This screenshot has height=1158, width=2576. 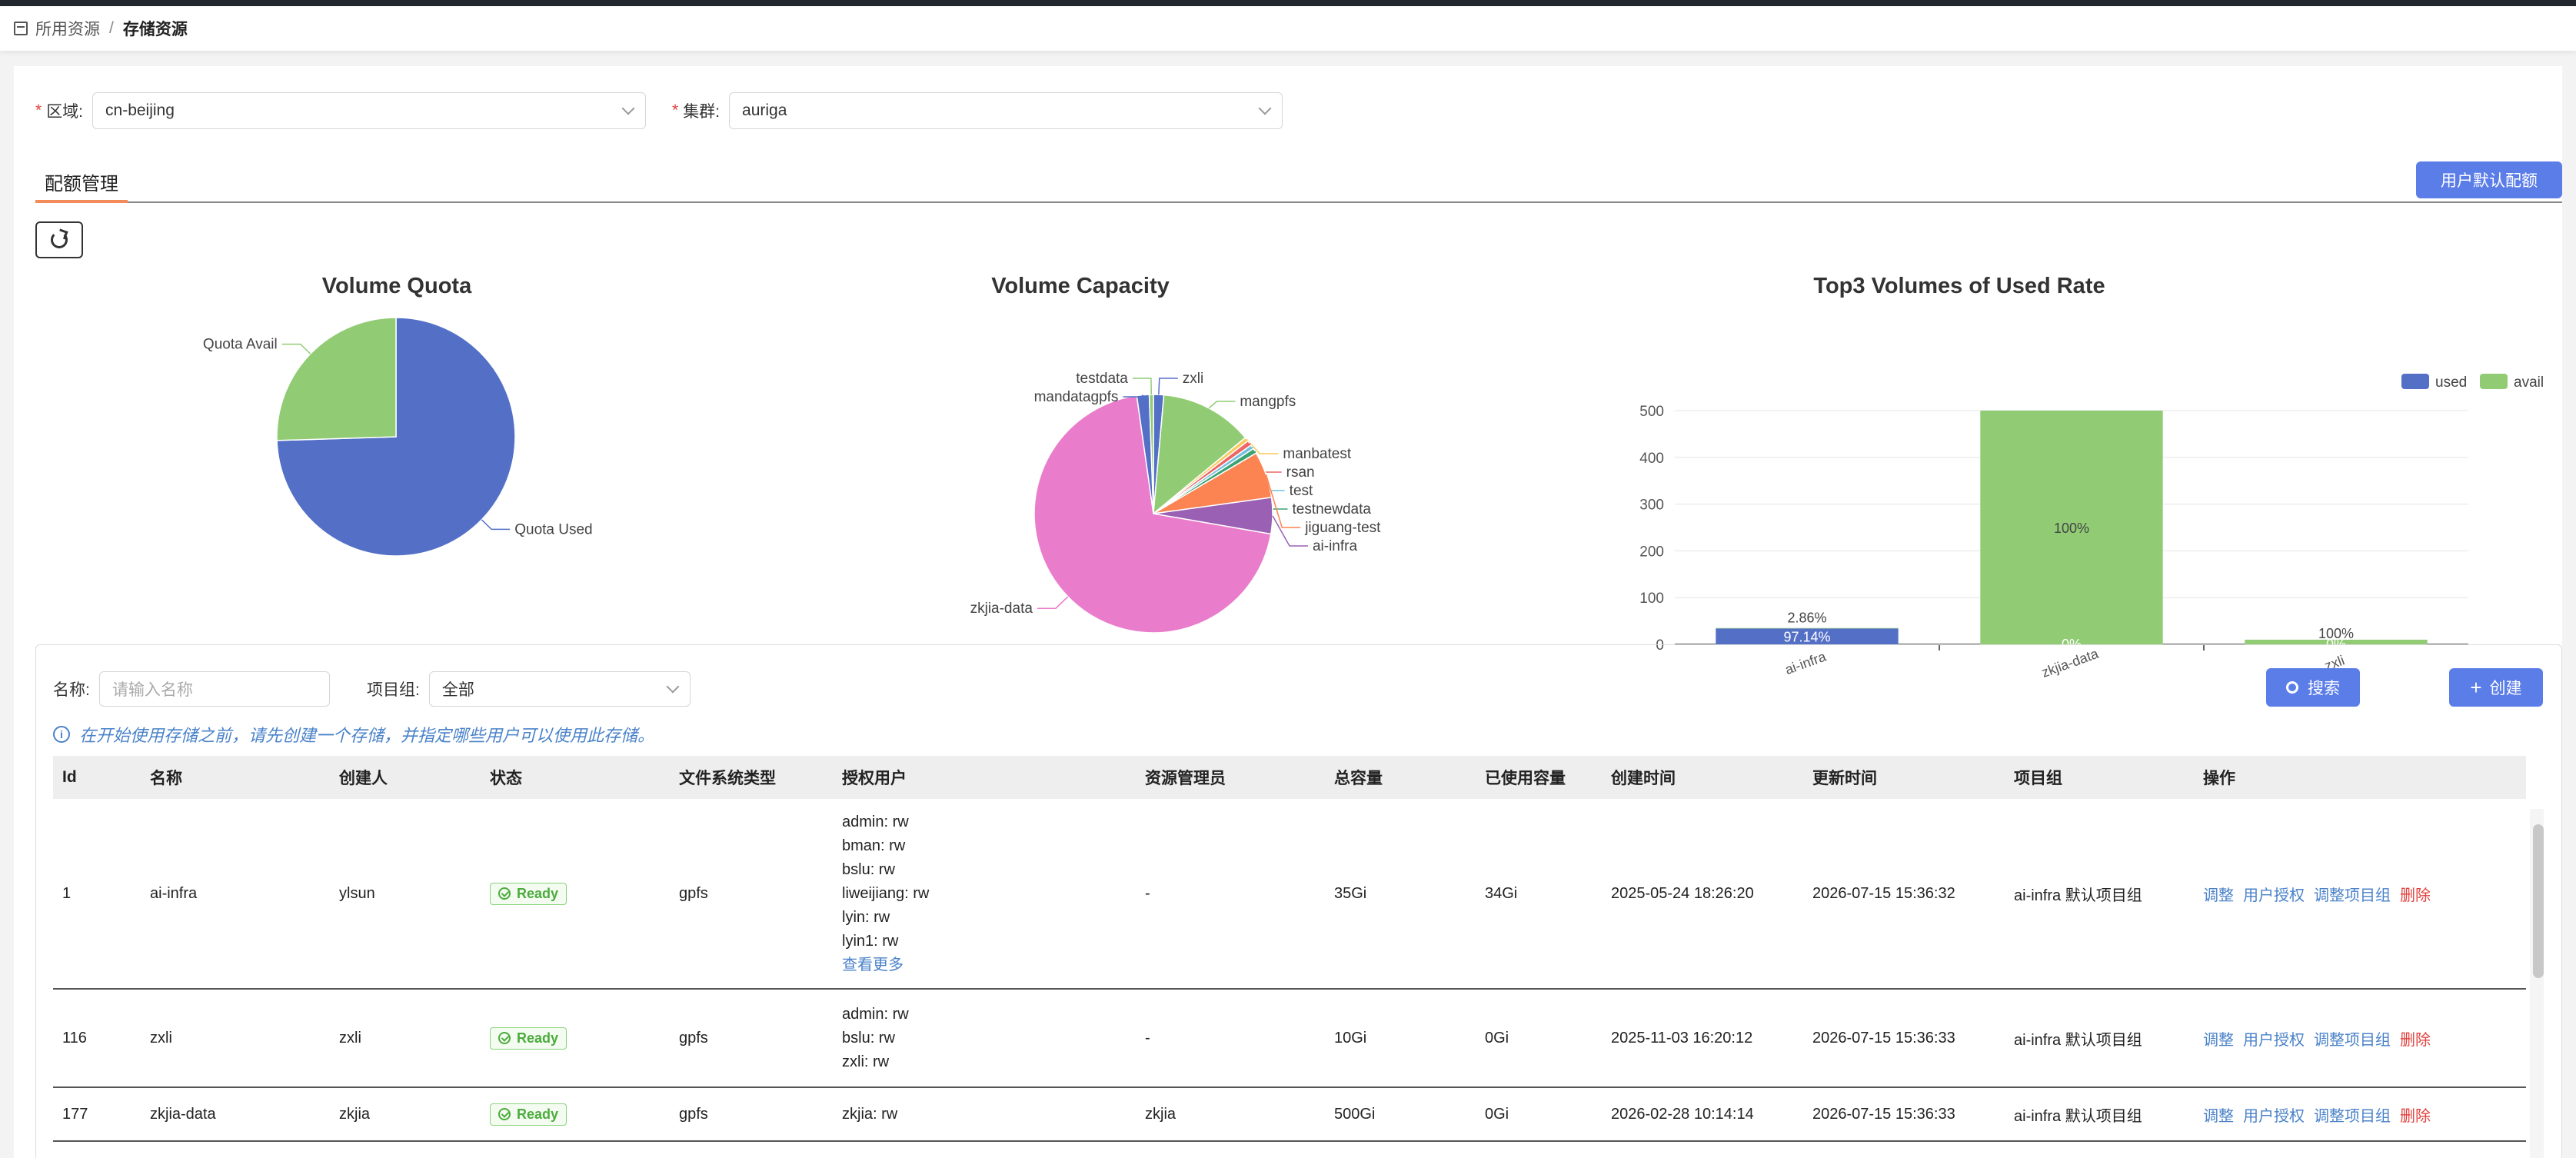 I want to click on create-button: + 创建, so click(x=2496, y=687).